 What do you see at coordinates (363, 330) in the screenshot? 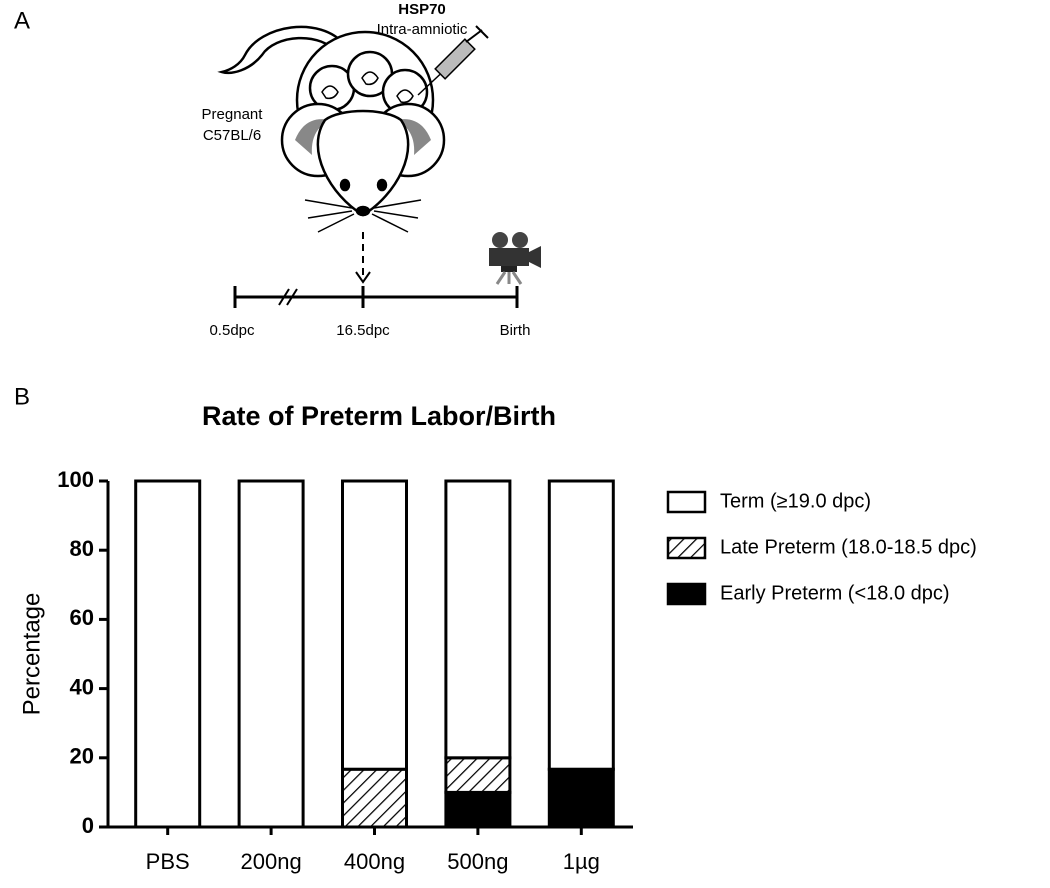
I see `timeline-label: 16.5dpc` at bounding box center [363, 330].